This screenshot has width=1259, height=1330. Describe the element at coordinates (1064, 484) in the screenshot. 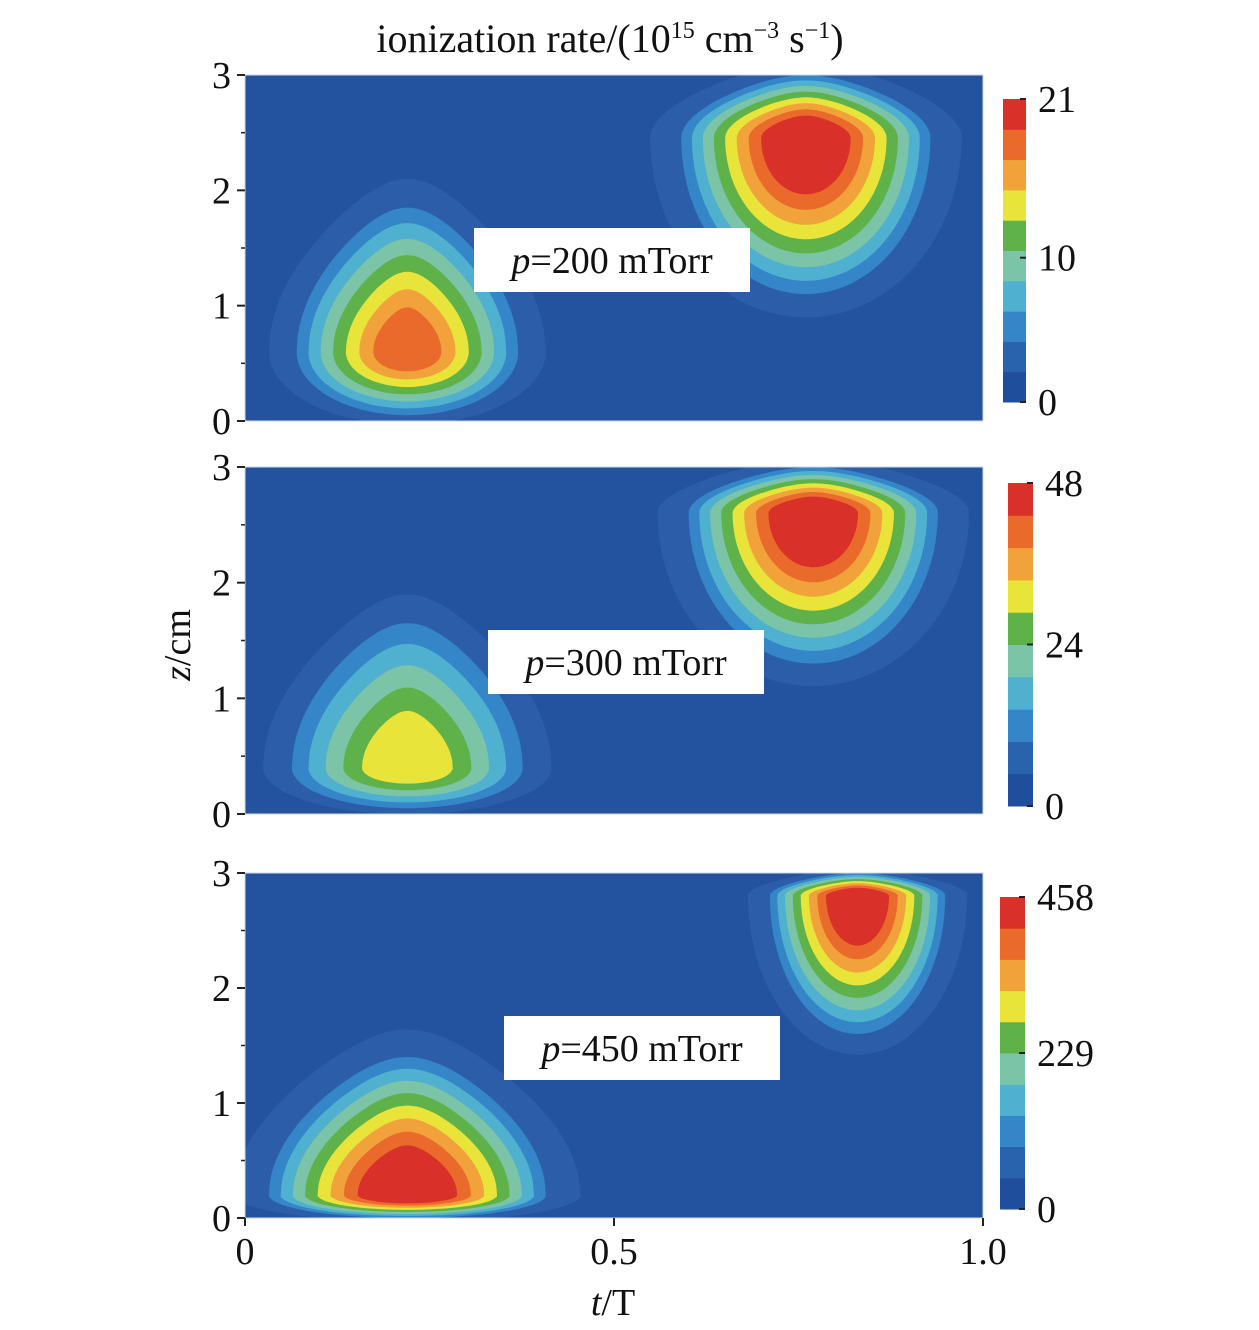

I see `colorbar-tick-label: 48` at that location.